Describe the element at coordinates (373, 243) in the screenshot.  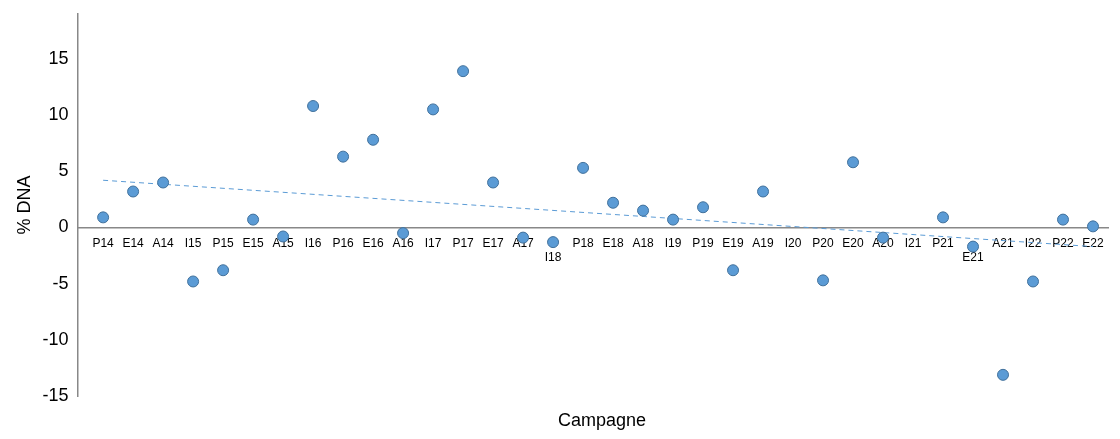
I see `x-tick-label: E16` at that location.